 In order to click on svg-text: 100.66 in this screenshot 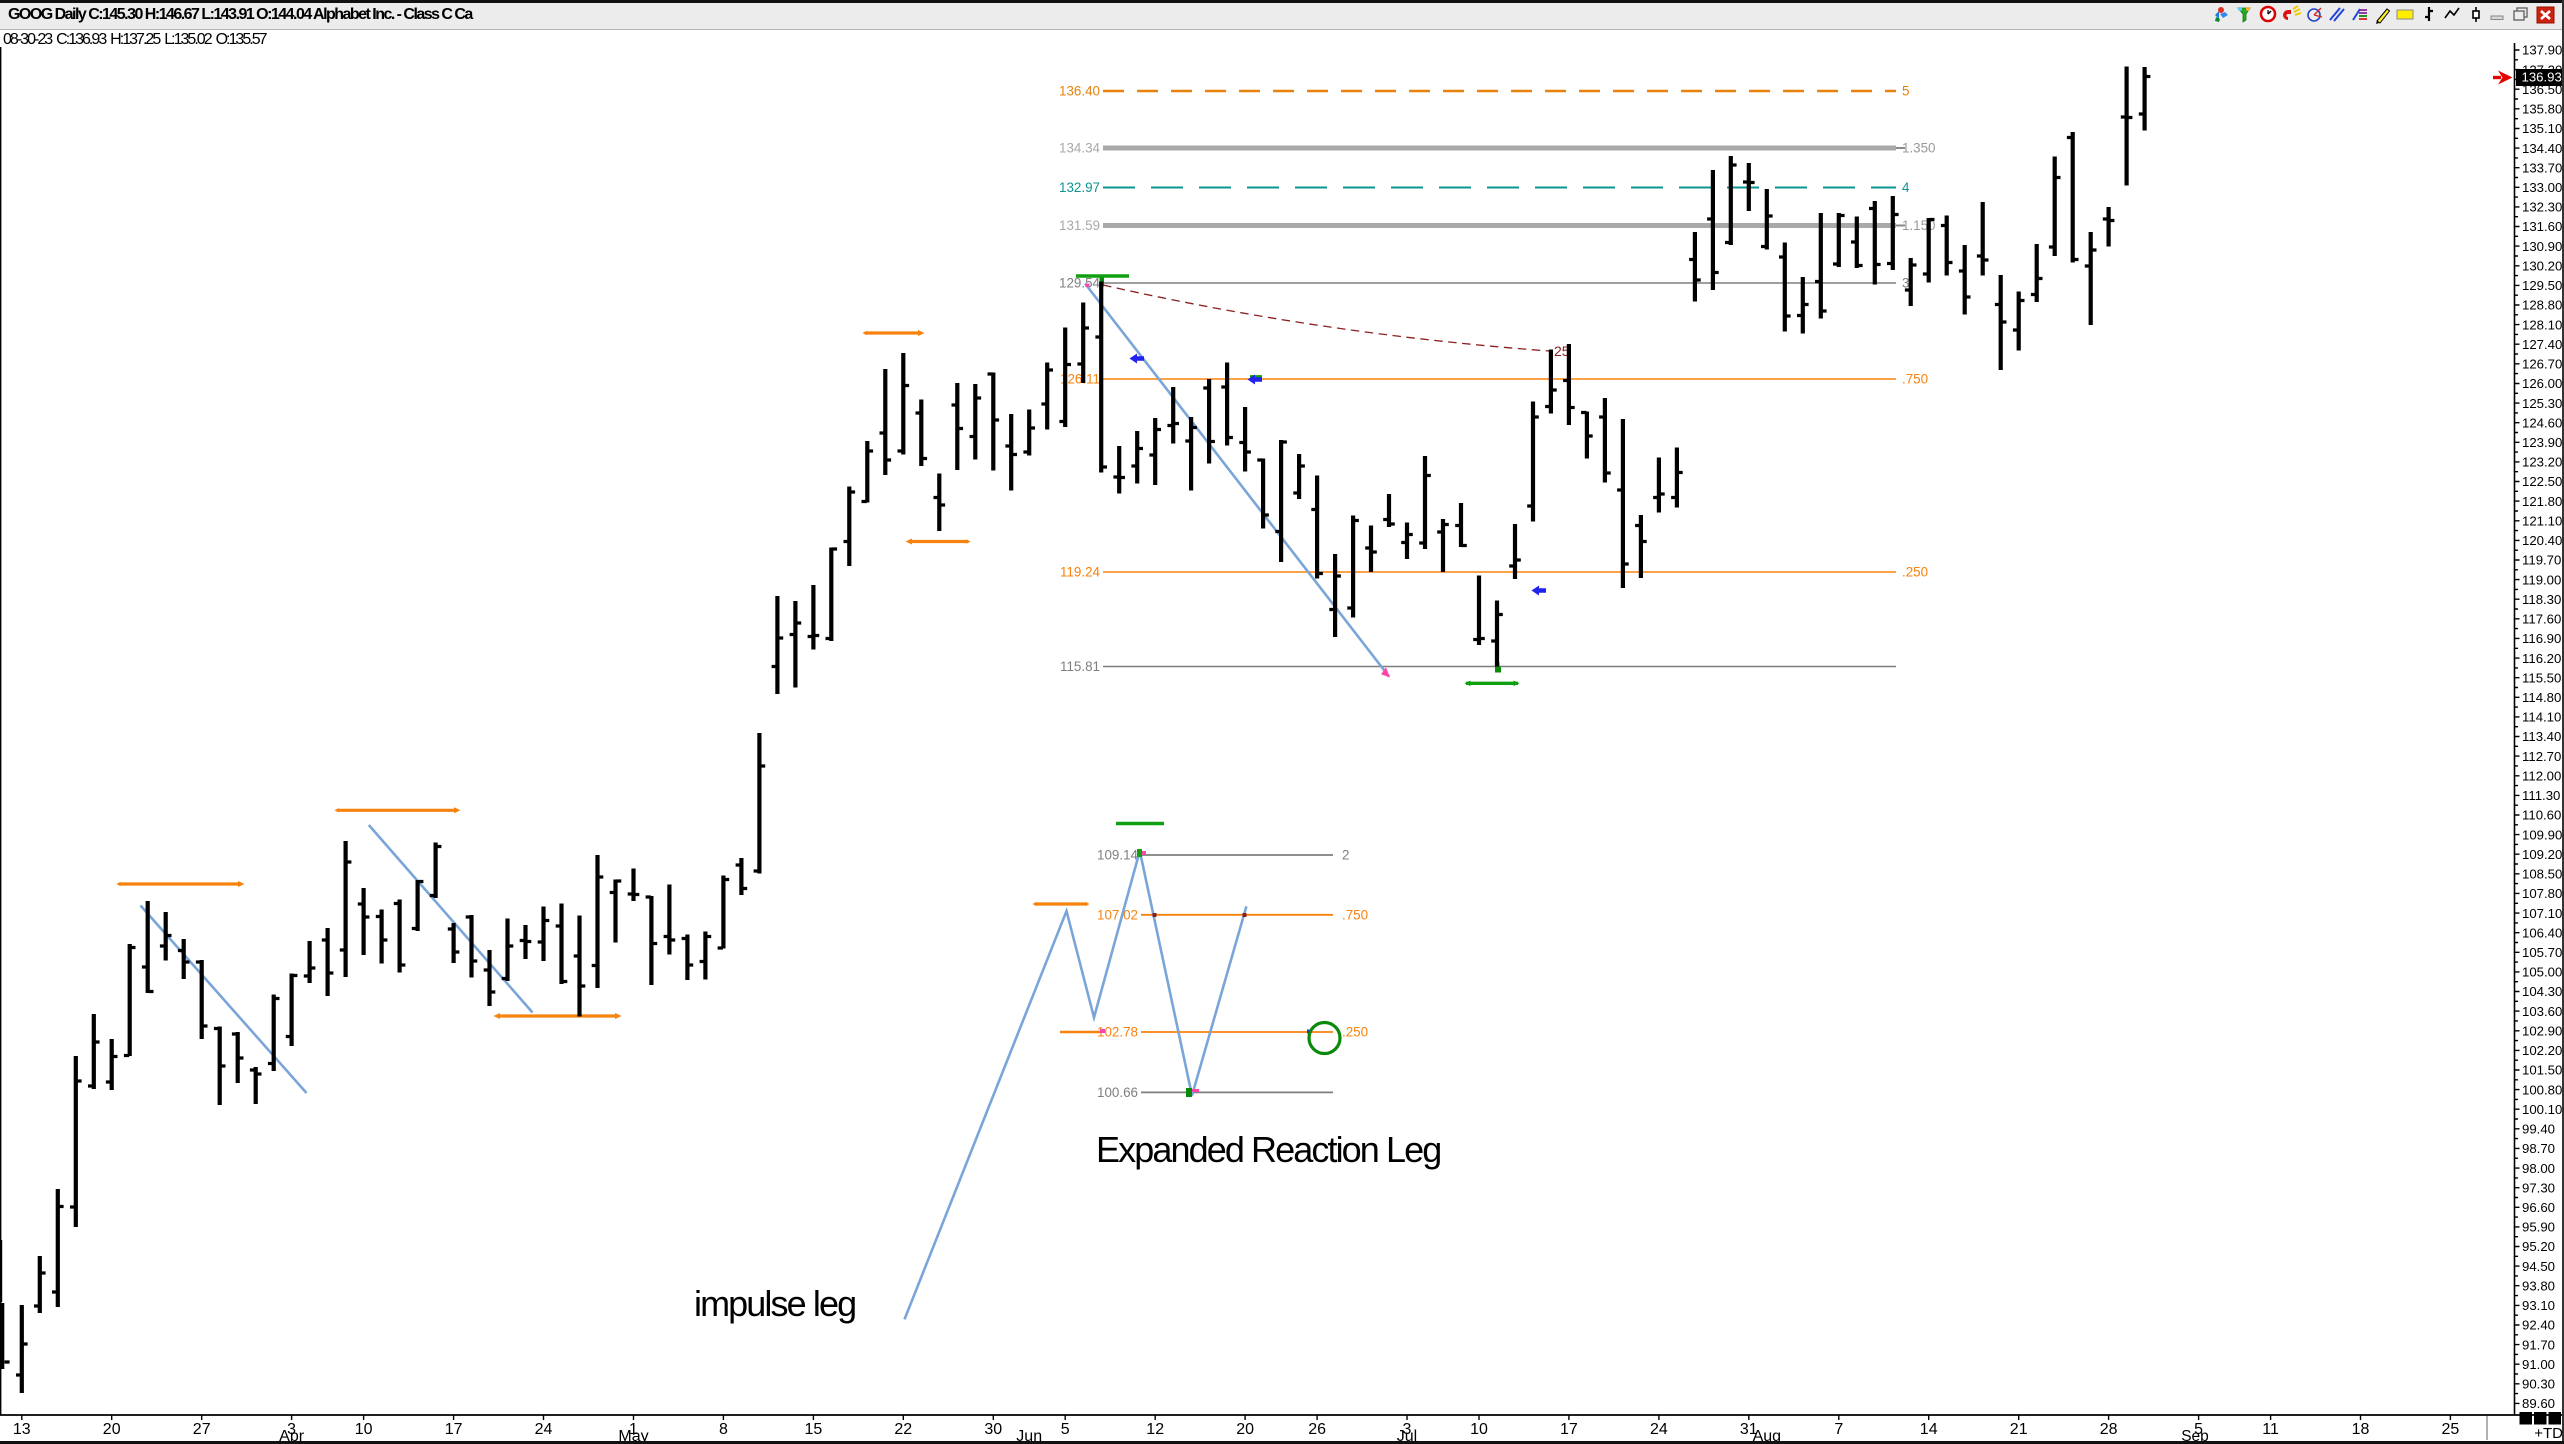, I will do `click(1117, 1092)`.